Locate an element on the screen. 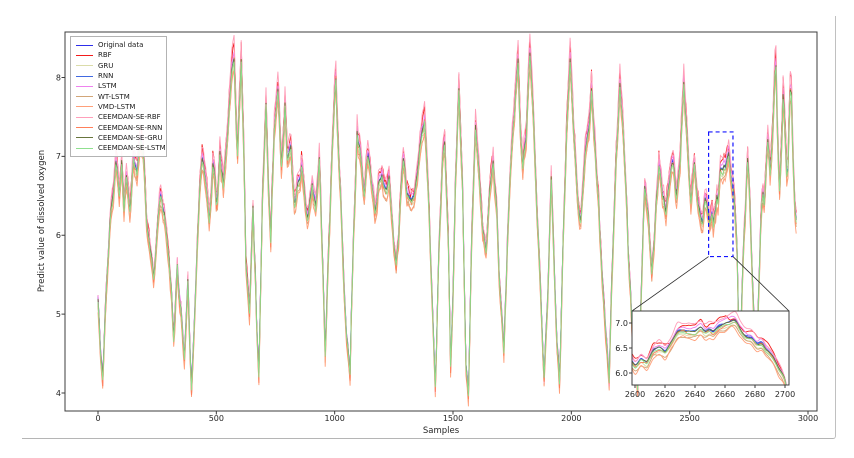 This screenshot has width=854, height=458. inset-ticks-group: 2600 2620 2640 2660 2680 2700 6.0 6.5 7.0 is located at coordinates (705, 359).